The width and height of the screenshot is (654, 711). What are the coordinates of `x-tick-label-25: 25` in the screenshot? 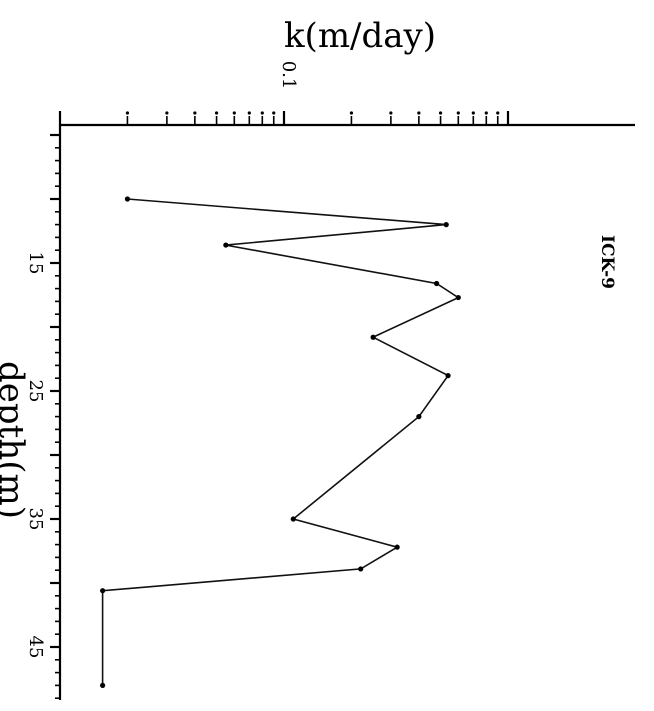 It's located at (35, 391).